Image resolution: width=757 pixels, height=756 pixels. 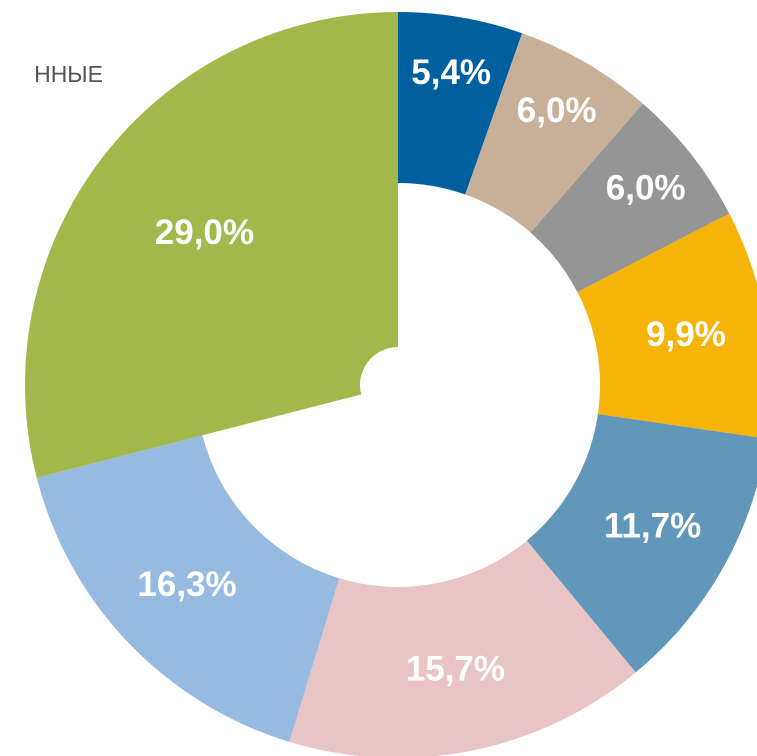 I want to click on data-label: 16,3%, so click(x=186, y=584).